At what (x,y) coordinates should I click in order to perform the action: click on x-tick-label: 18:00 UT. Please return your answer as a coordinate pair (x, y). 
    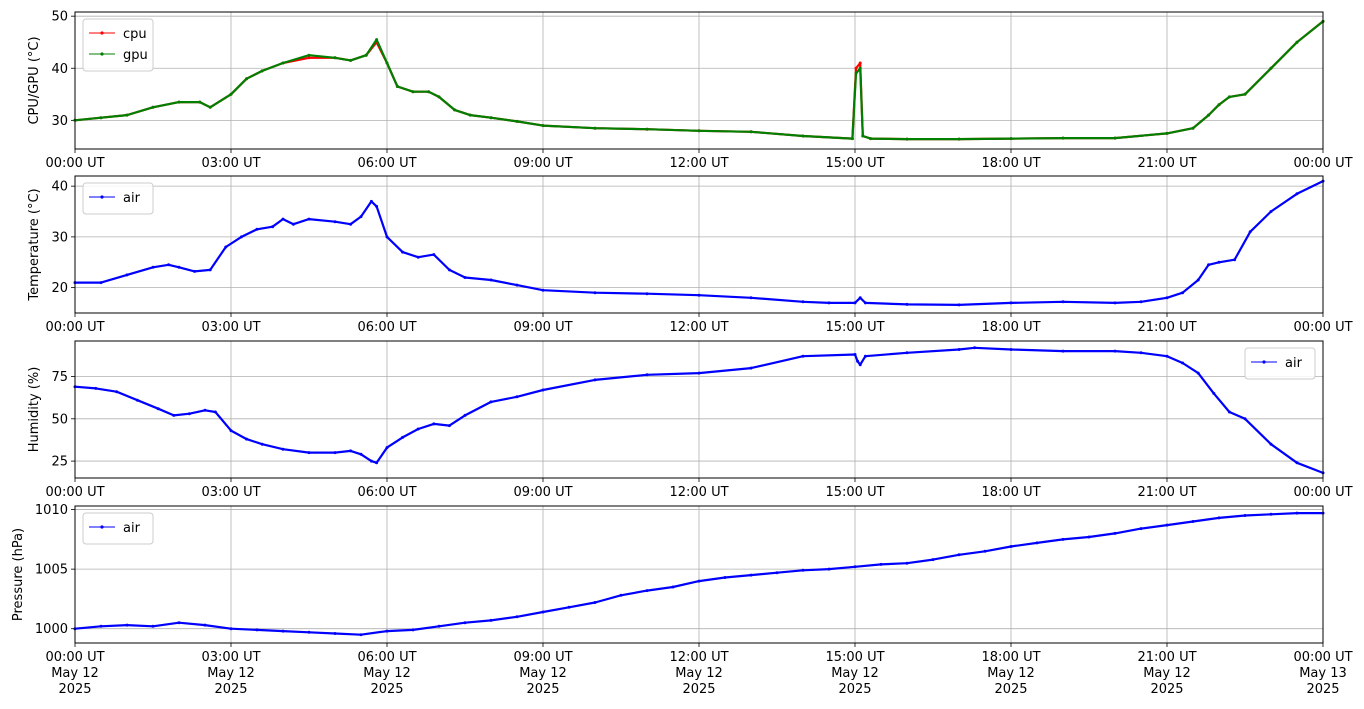
    Looking at the image, I should click on (1010, 657).